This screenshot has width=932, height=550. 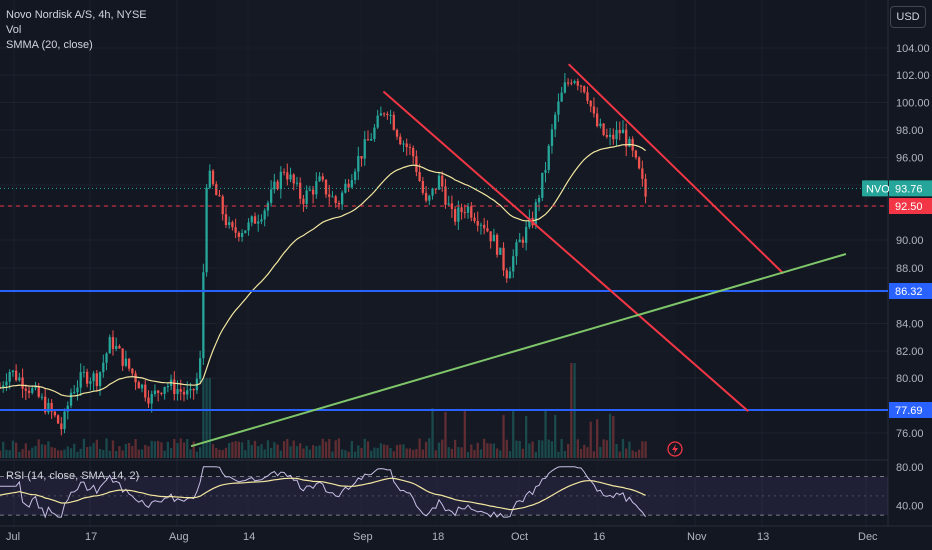 What do you see at coordinates (910, 241) in the screenshot?
I see `price-tick-7: 90.00` at bounding box center [910, 241].